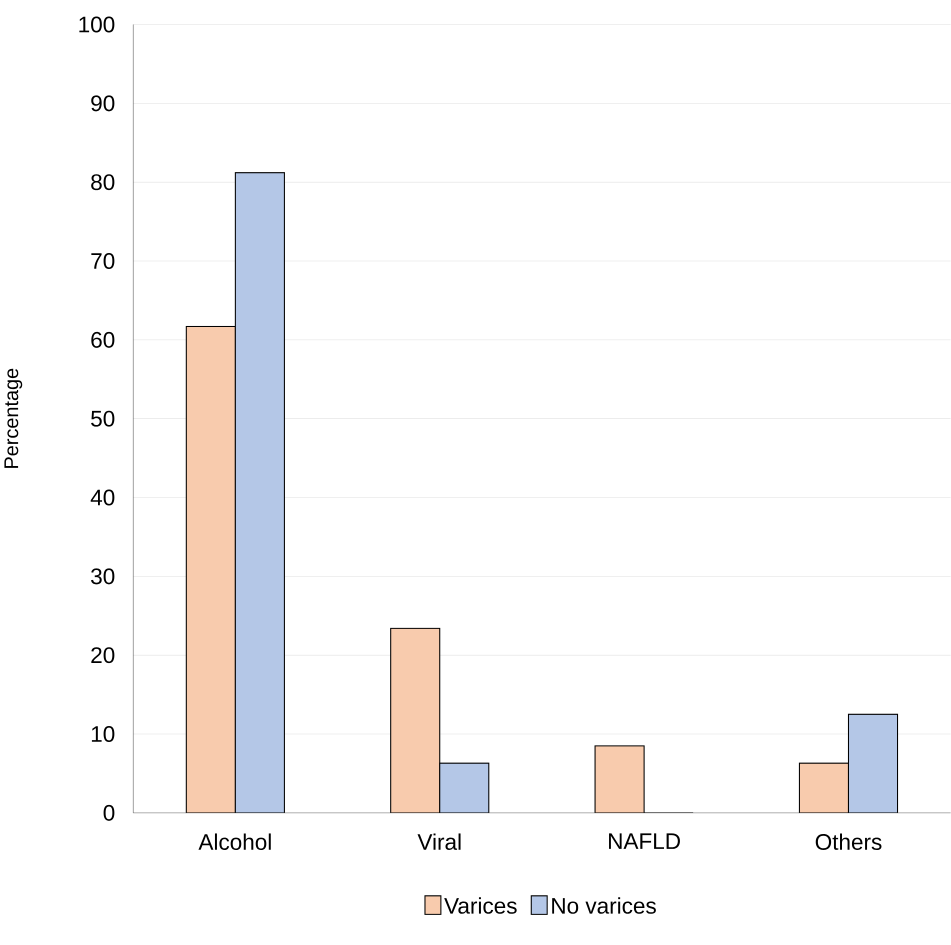  What do you see at coordinates (102, 498) in the screenshot?
I see `y-tick-label: 40` at bounding box center [102, 498].